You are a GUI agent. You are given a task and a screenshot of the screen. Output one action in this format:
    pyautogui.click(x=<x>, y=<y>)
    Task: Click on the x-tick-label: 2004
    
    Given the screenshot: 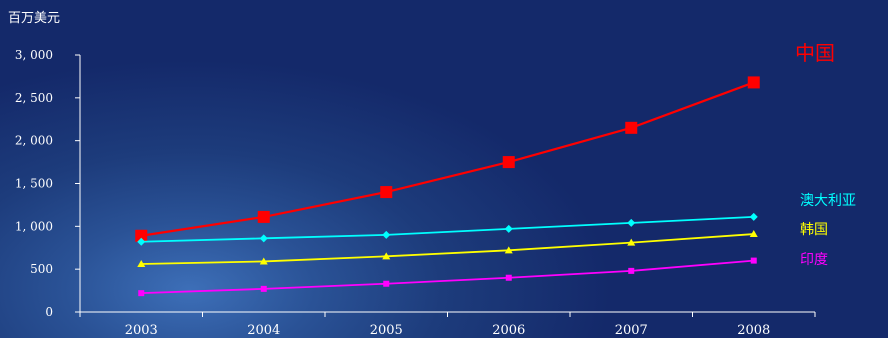 What is the action you would take?
    pyautogui.click(x=263, y=330)
    